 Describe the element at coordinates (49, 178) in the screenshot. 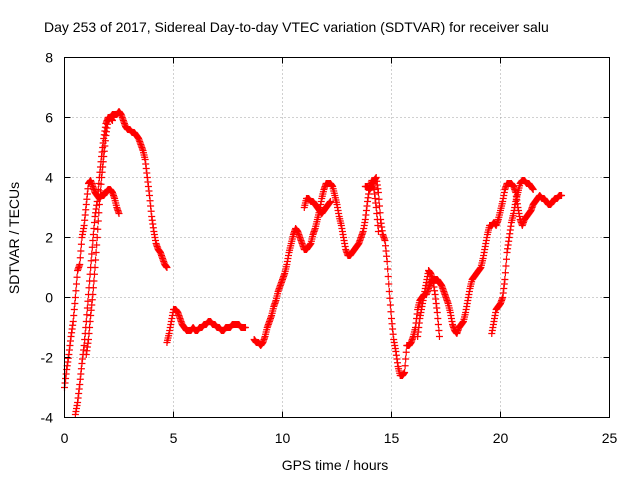

I see `y-tick-label: 4` at that location.